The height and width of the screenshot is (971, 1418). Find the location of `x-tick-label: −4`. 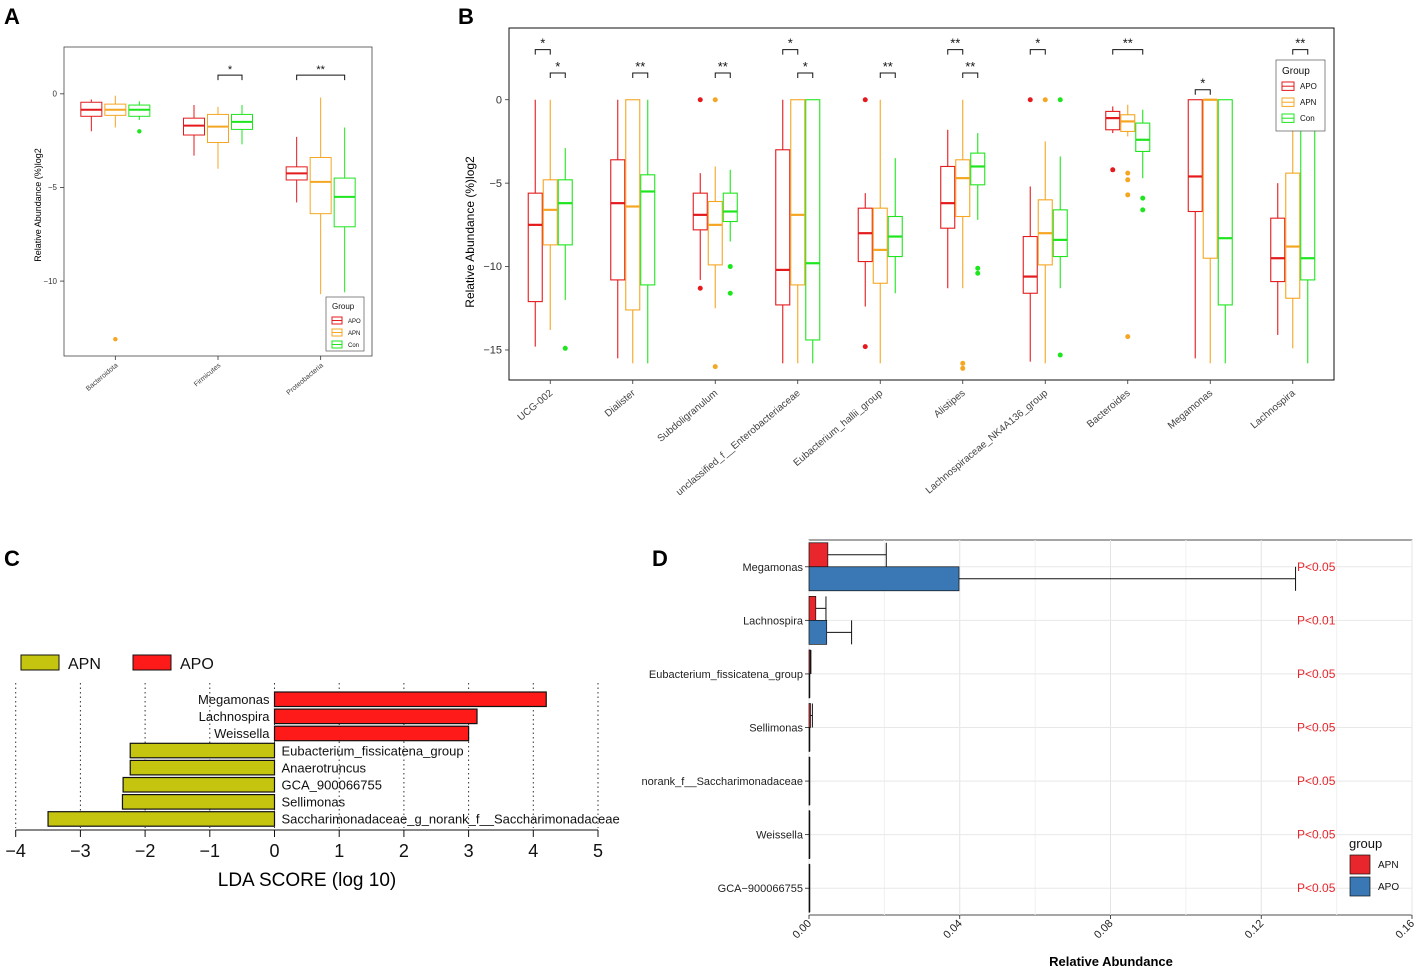

x-tick-label: −4 is located at coordinates (15, 851).